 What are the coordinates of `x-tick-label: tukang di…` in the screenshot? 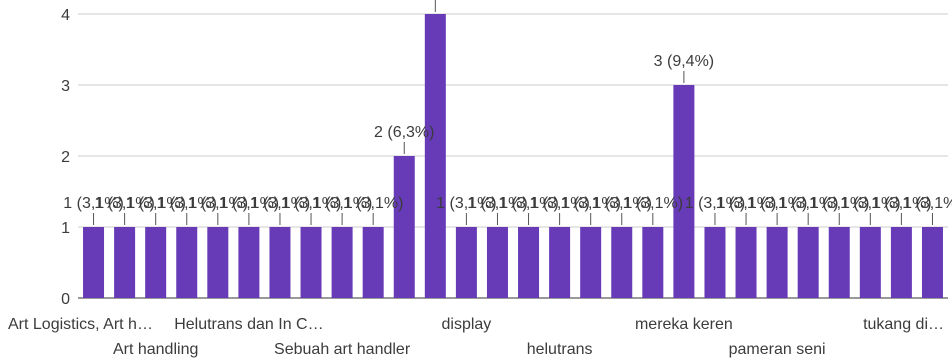 It's located at (903, 324).